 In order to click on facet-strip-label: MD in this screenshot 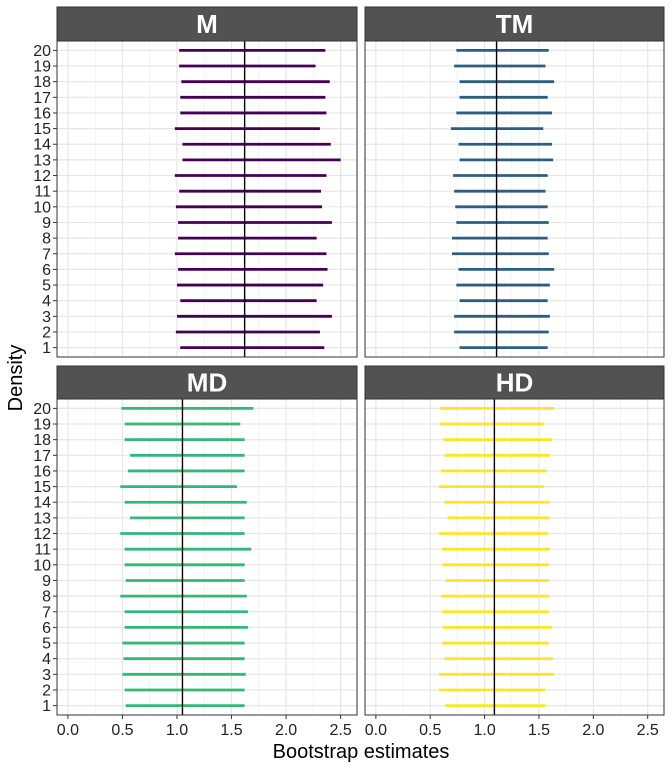, I will do `click(207, 383)`.